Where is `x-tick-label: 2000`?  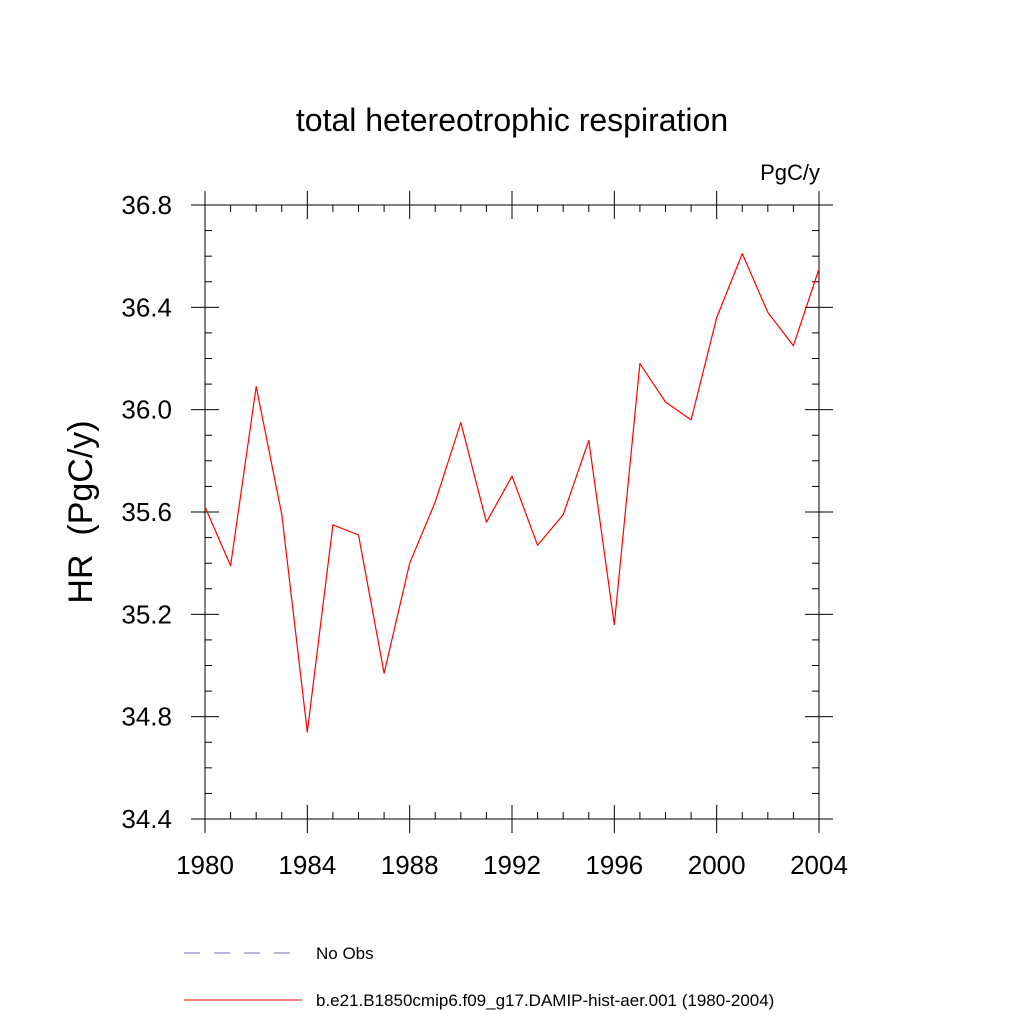
x-tick-label: 2000 is located at coordinates (717, 865).